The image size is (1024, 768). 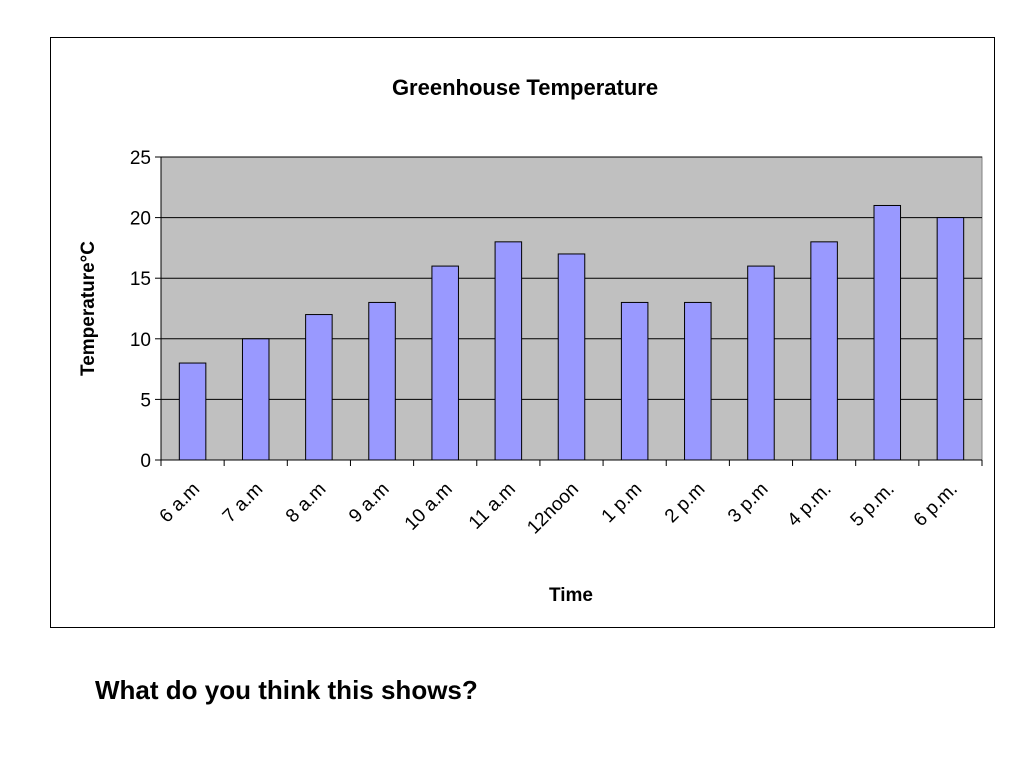 What do you see at coordinates (809, 505) in the screenshot?
I see `x-tick-label: 4 p.m.` at bounding box center [809, 505].